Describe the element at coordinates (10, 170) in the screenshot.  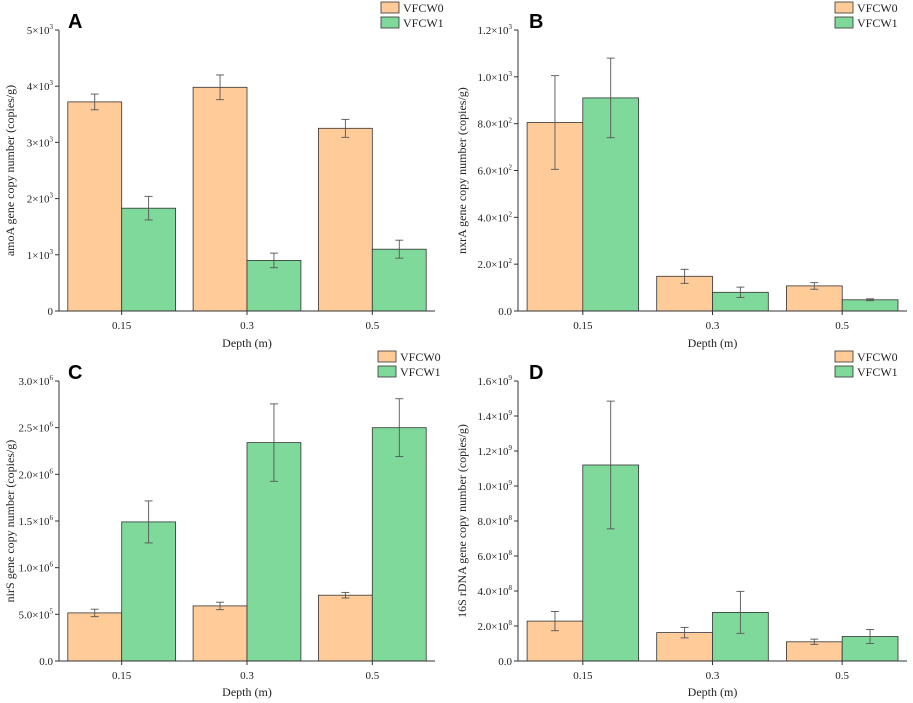
I see `y-axis-label: amoA gene copy number (copies/g)` at that location.